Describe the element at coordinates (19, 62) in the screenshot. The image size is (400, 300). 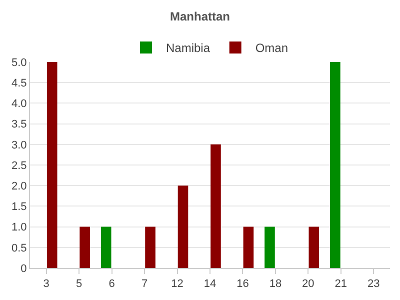
I see `y-tick-label: 5.0` at that location.